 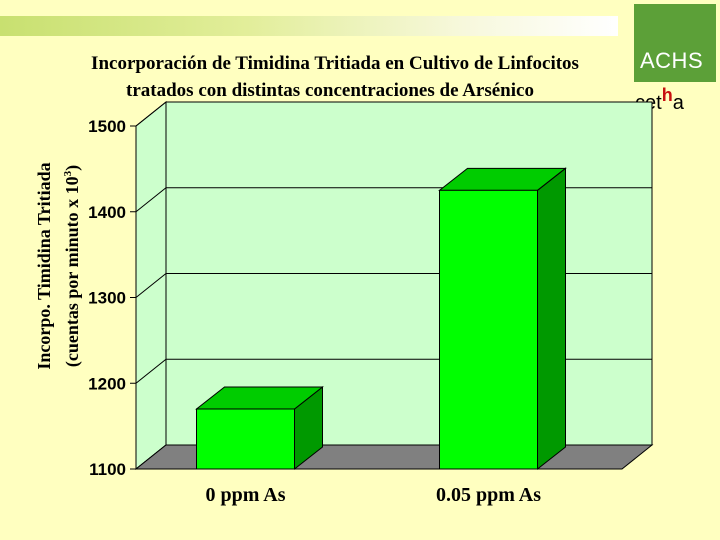 What do you see at coordinates (675, 43) in the screenshot?
I see `achs-logo` at bounding box center [675, 43].